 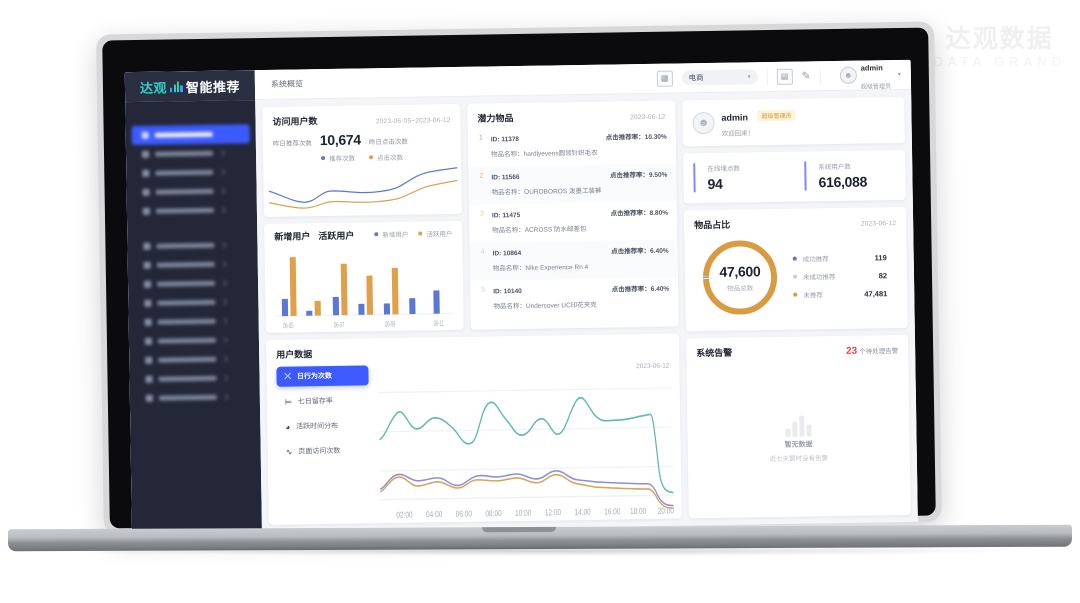 I want to click on visit-line-chart, so click(x=362, y=189).